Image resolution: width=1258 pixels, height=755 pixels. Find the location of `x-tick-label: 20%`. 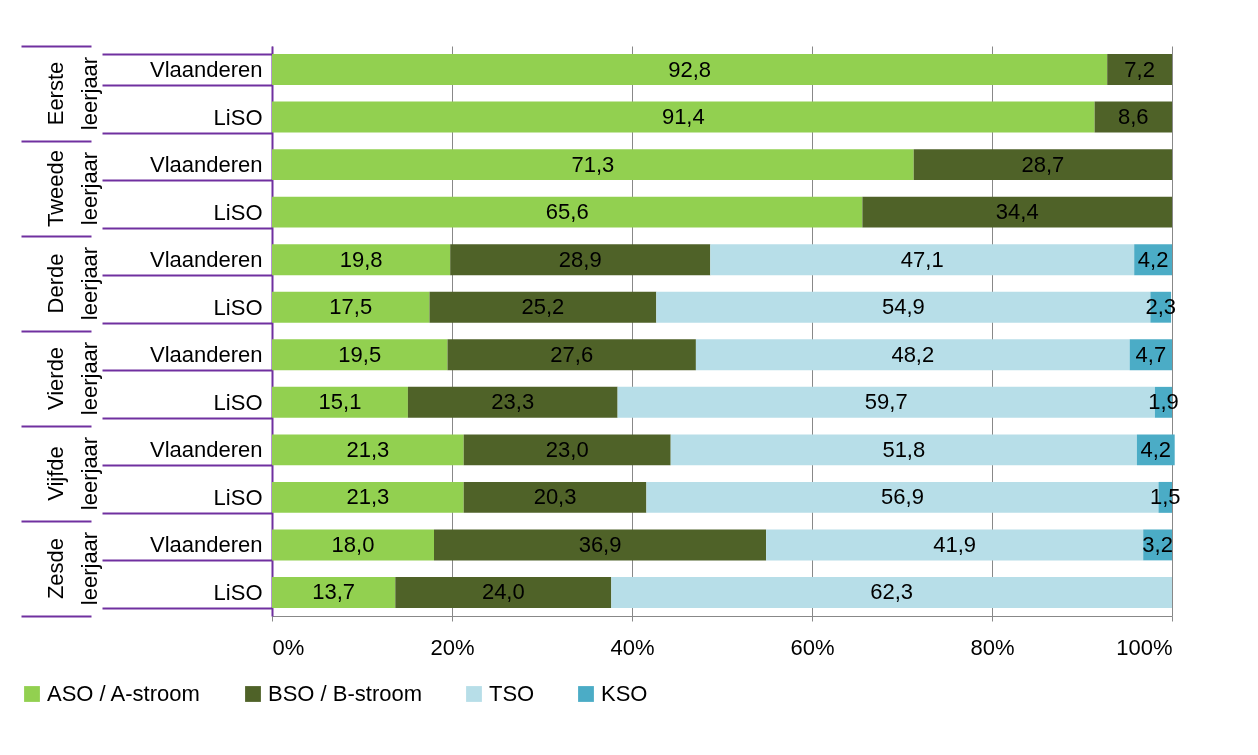

x-tick-label: 20% is located at coordinates (452, 647).